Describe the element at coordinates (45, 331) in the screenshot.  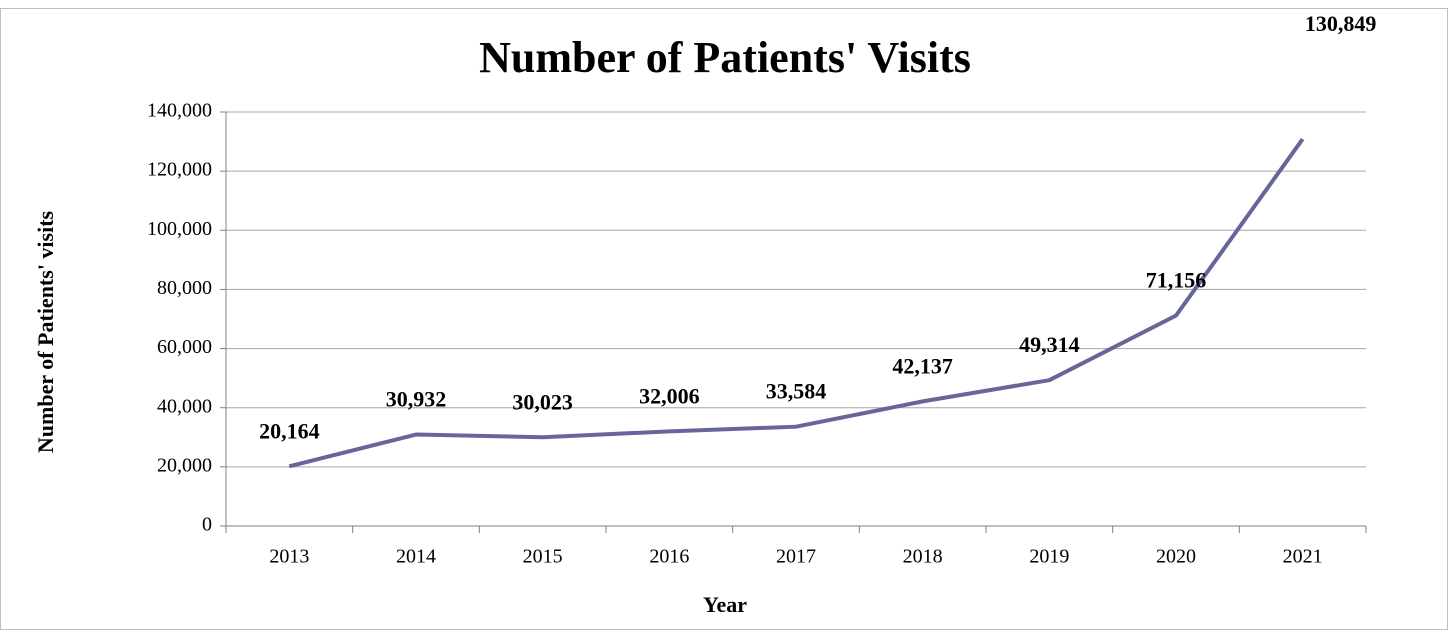
I see `y-axis-label: Number of Patients' visits` at that location.